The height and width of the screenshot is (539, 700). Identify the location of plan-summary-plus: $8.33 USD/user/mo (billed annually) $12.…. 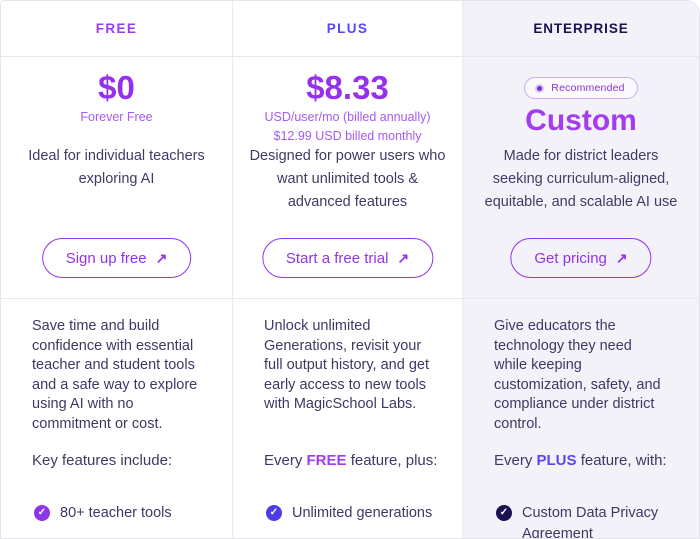
(347, 178).